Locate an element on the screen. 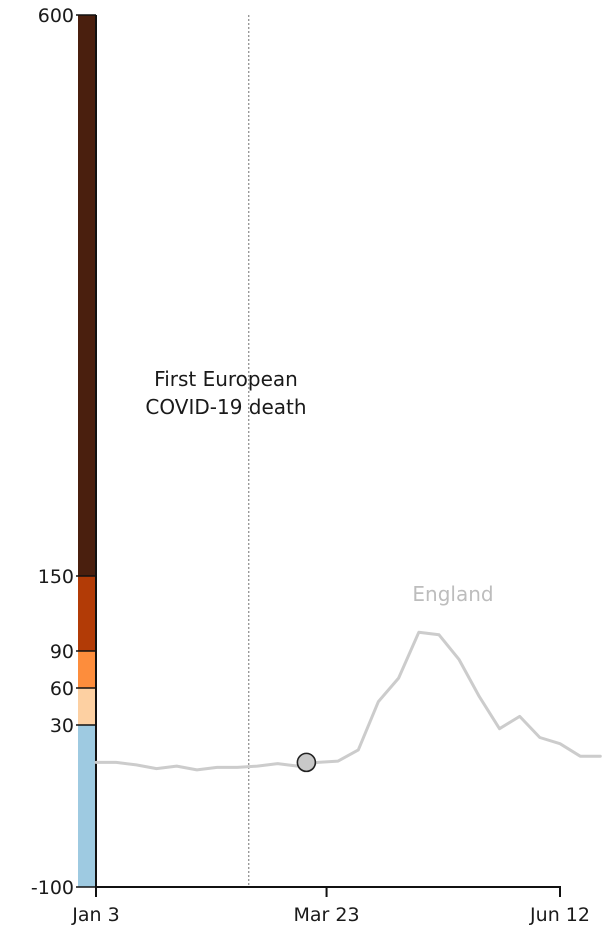 This screenshot has height=937, width=603. series-label: England is located at coordinates (452, 594).